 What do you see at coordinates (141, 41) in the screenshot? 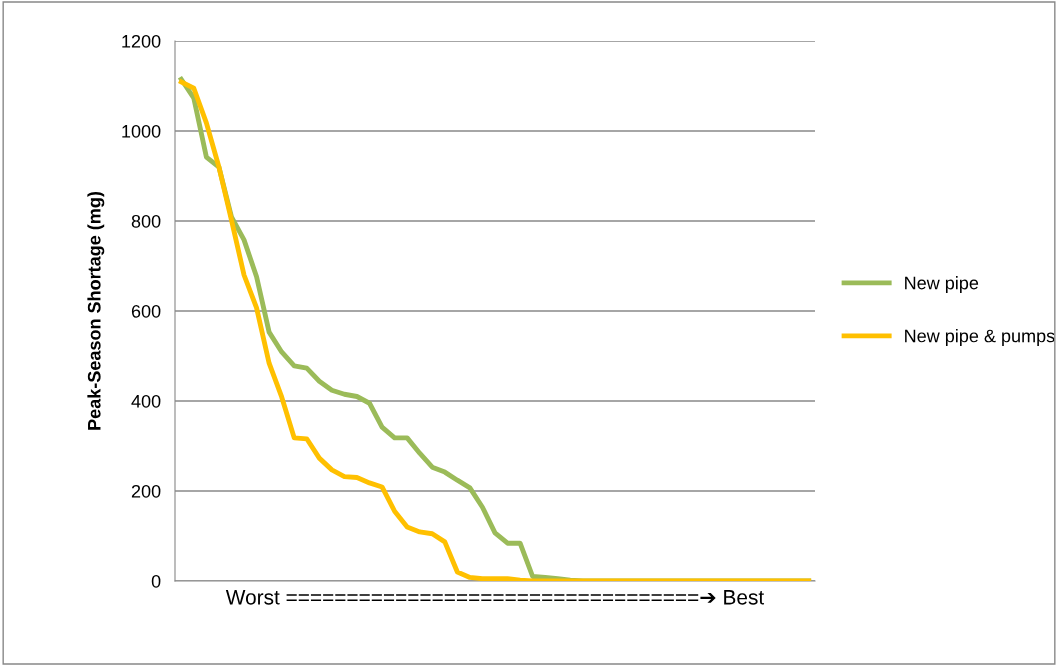
I see `y-tick-label: 1200` at bounding box center [141, 41].